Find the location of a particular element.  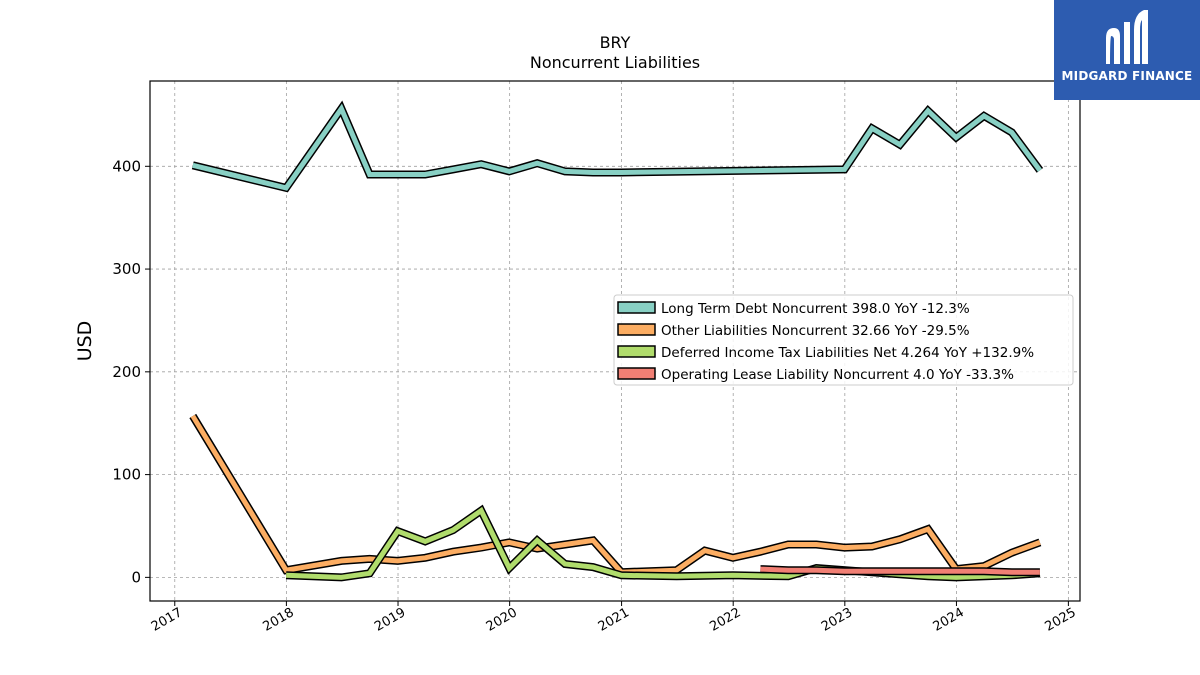

chart-subtitle: Noncurrent Liabilities is located at coordinates (615, 62).